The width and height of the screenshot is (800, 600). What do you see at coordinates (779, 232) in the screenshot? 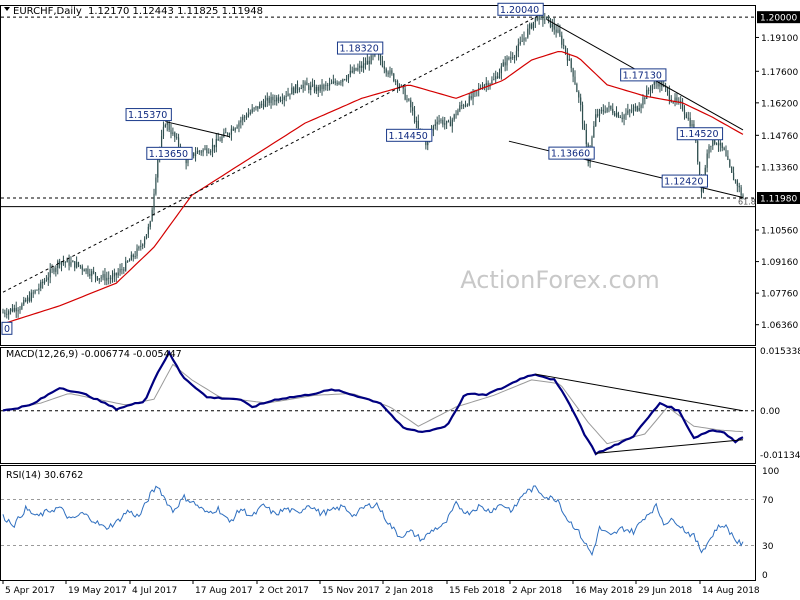
I see `y-tick-label: 1.10560` at bounding box center [779, 232].